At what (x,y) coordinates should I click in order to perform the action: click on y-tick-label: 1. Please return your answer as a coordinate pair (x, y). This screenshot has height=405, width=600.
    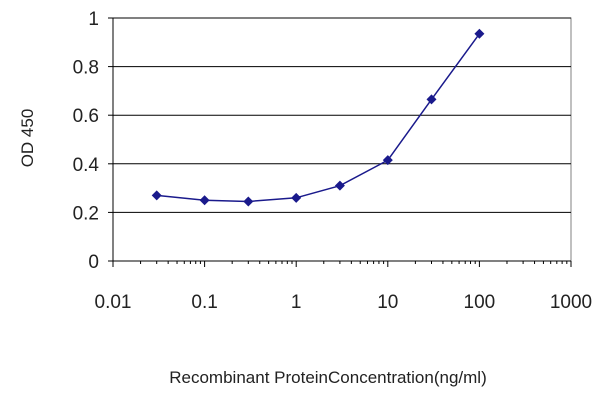
    Looking at the image, I should click on (93, 19).